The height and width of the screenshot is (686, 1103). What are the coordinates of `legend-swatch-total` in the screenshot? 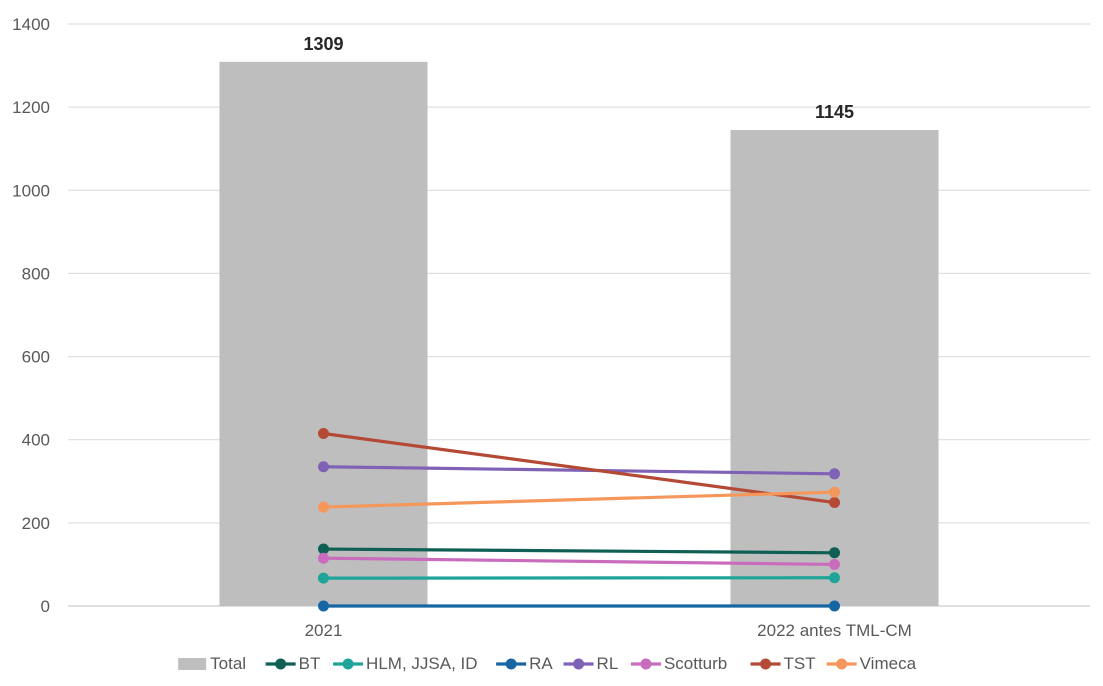 It's located at (192, 664).